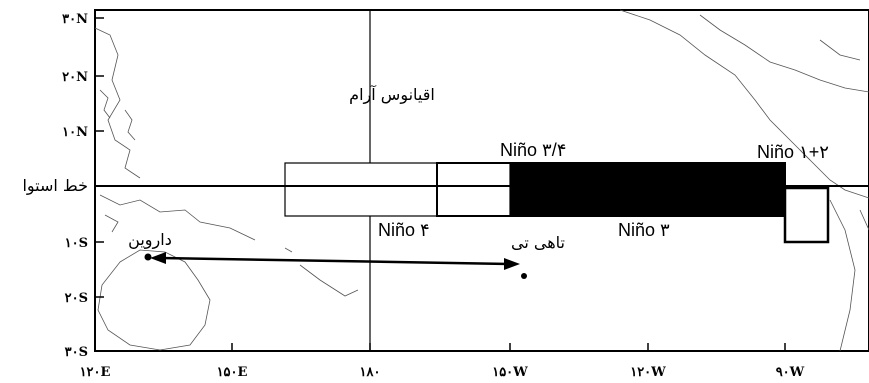  Describe the element at coordinates (75, 132) in the screenshot. I see `y-tick-label: ۱۰N` at that location.